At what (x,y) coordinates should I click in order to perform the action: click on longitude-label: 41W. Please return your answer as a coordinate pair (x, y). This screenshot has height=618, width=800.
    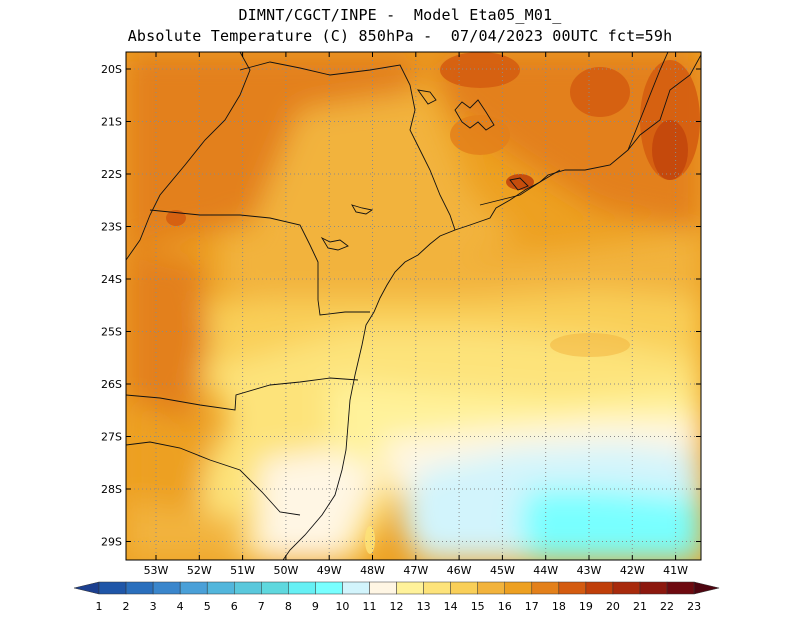
    Looking at the image, I should click on (675, 570).